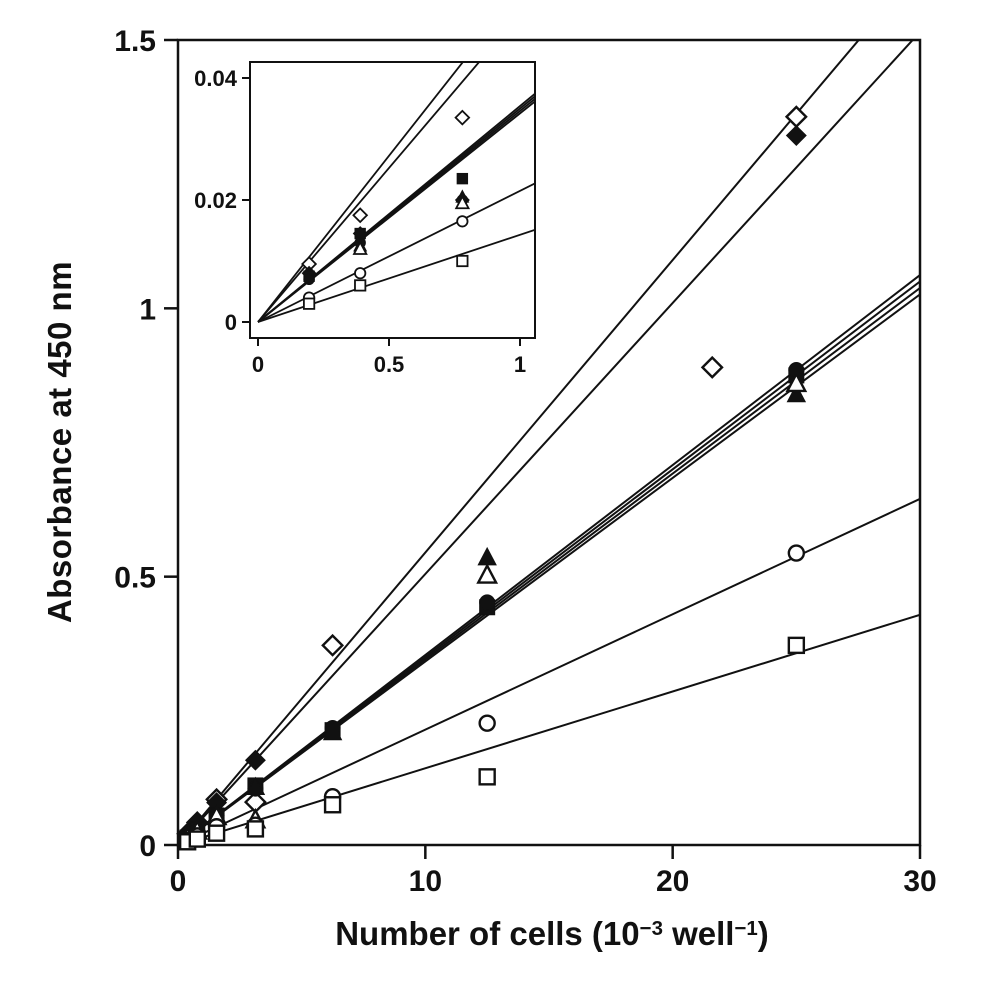 This screenshot has height=986, width=1002. I want to click on inset-y-tick-label: 0, so click(231, 322).